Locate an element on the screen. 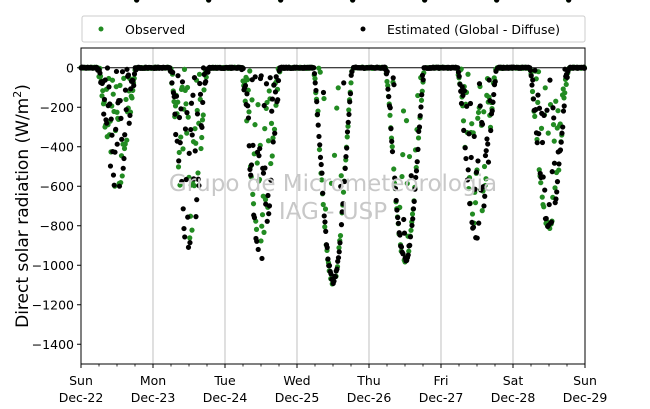 The height and width of the screenshot is (409, 650). x-tick-date: Dec-24 is located at coordinates (225, 397).